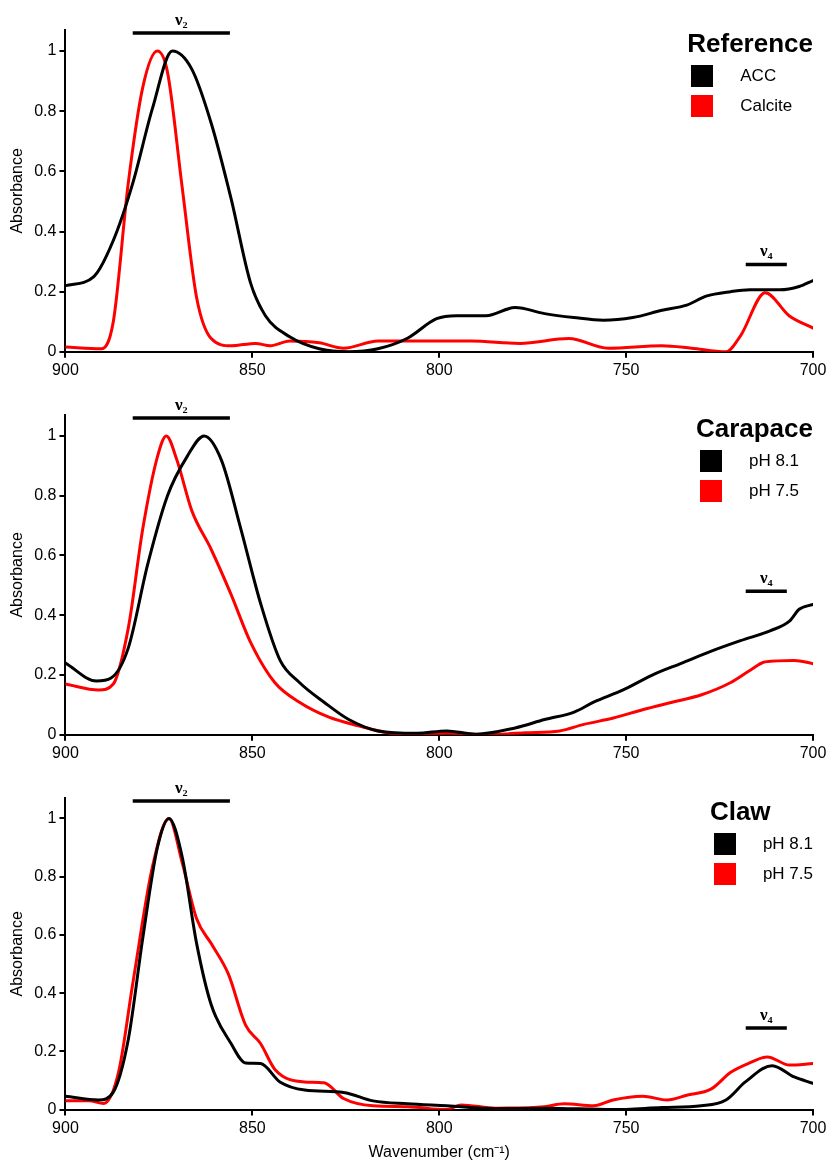 The height and width of the screenshot is (1168, 835). Describe the element at coordinates (766, 106) in the screenshot. I see `legend-label: Calcite` at that location.